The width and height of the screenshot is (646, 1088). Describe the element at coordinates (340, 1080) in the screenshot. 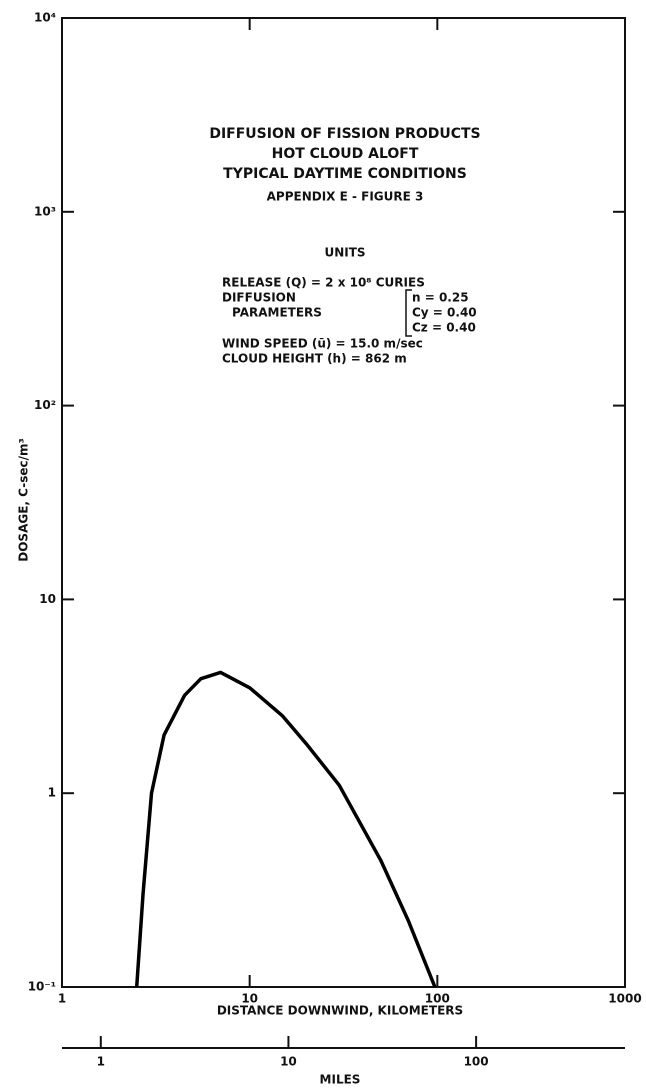

I see `x2-axis-label: MILES` at that location.